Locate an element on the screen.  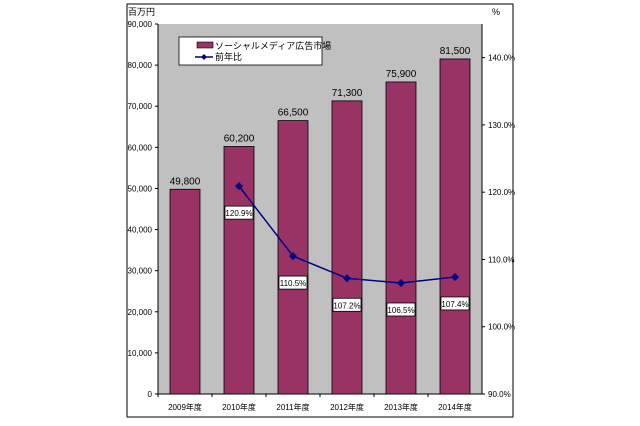
left-axis-unit: 百万円 is located at coordinates (141, 12).